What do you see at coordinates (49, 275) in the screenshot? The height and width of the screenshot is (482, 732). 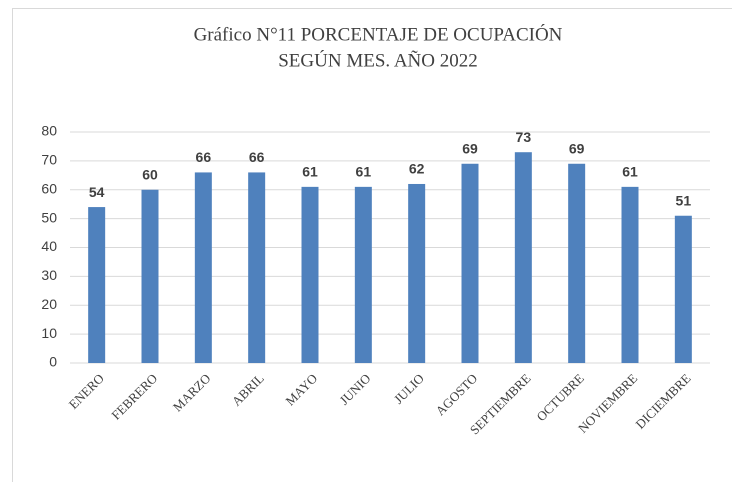 I see `y-tick-label: 30` at bounding box center [49, 275].